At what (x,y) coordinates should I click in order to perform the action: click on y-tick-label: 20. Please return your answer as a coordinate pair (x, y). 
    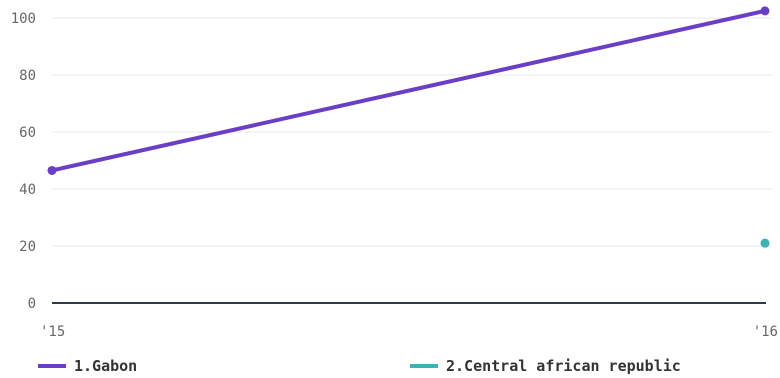
    Looking at the image, I should click on (27, 247).